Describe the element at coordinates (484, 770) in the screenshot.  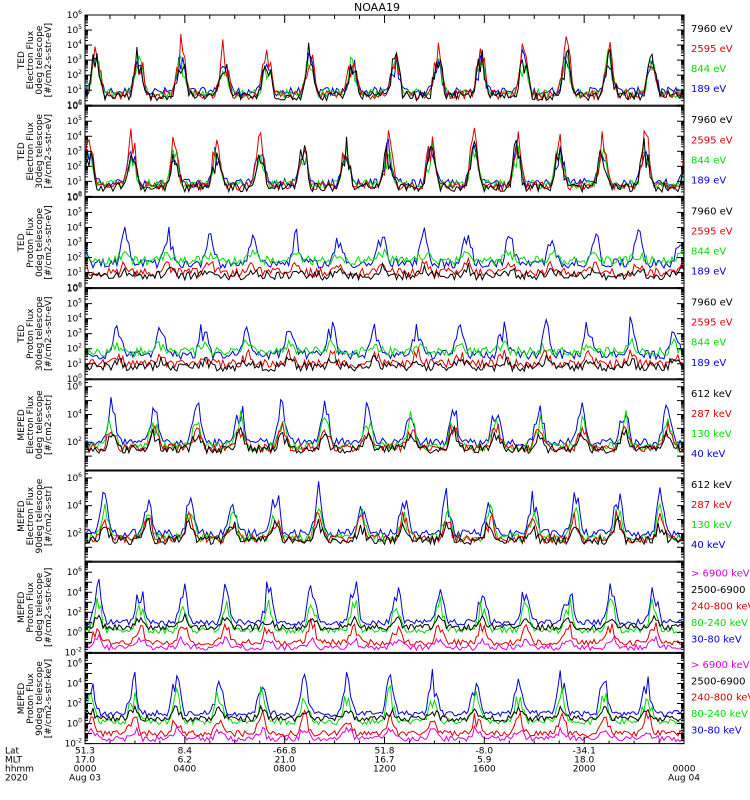
I see `xrow-tick-2-4: 1600` at that location.